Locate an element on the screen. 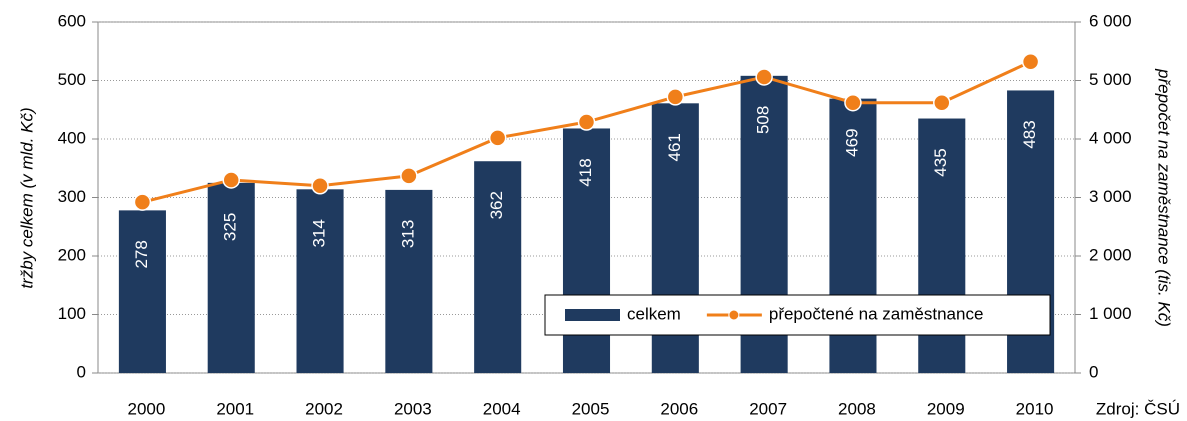 This screenshot has height=421, width=1187. bar-value-label: 435 is located at coordinates (940, 162).